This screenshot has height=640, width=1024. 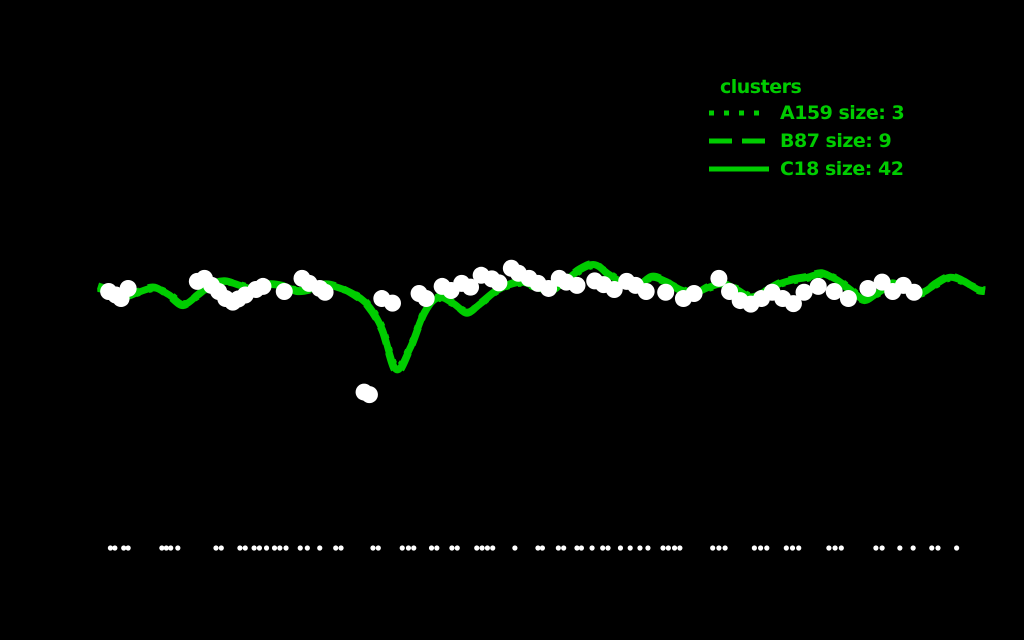 I want to click on legend-label-2: C18 size: 42, so click(x=842, y=168).